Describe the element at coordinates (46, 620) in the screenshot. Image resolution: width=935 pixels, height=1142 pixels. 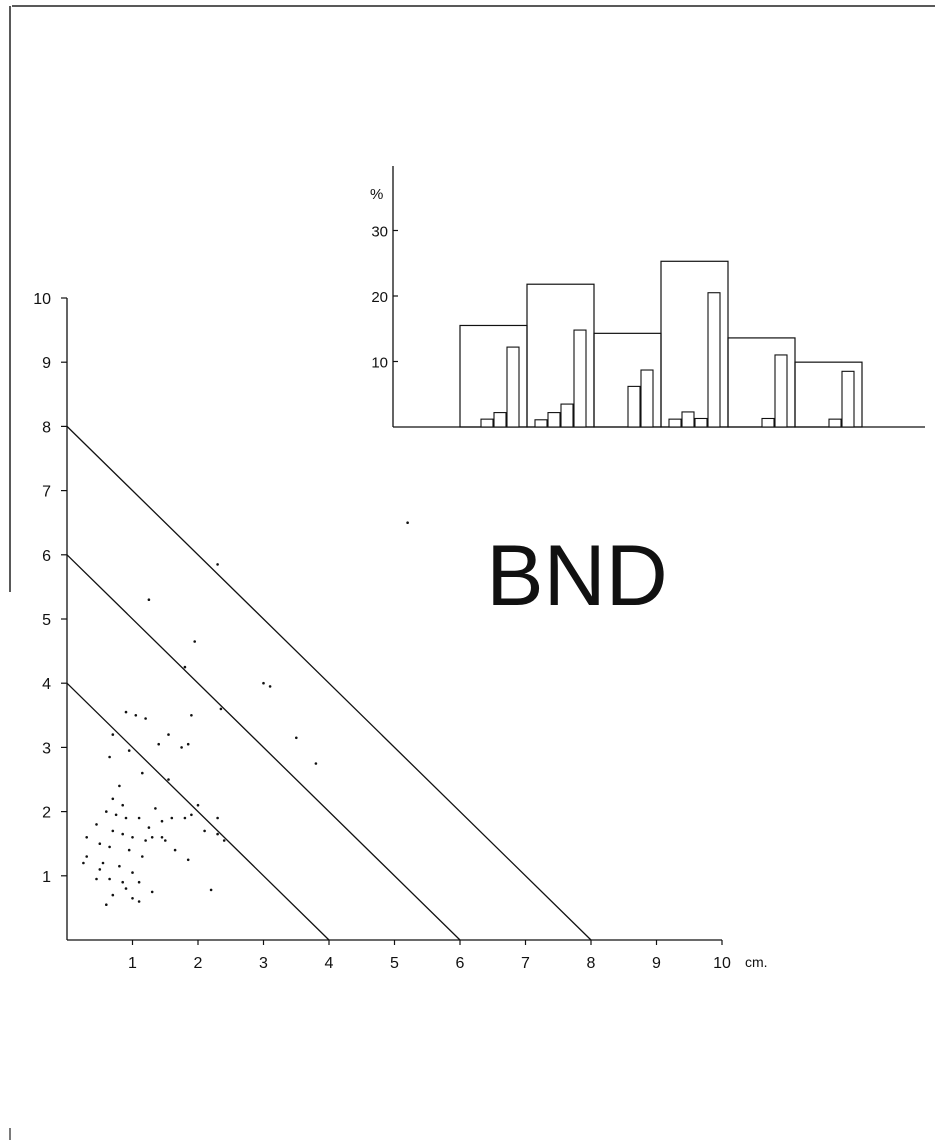
I see `y-tick-label: 5` at that location.